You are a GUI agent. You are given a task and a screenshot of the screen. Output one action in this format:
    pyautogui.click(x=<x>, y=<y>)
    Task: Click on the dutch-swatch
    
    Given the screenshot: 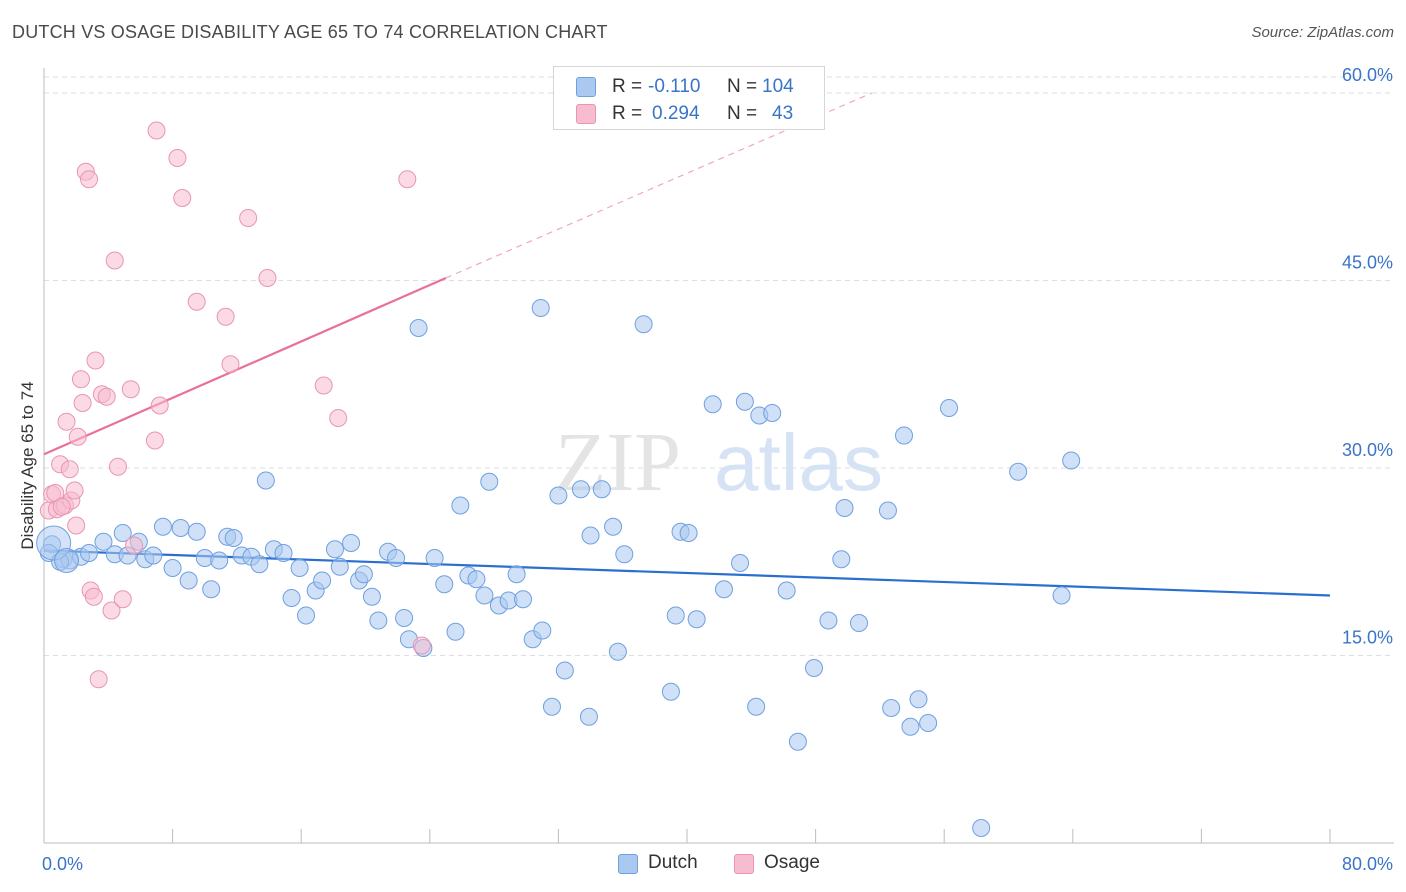 What is the action you would take?
    pyautogui.click(x=586, y=87)
    